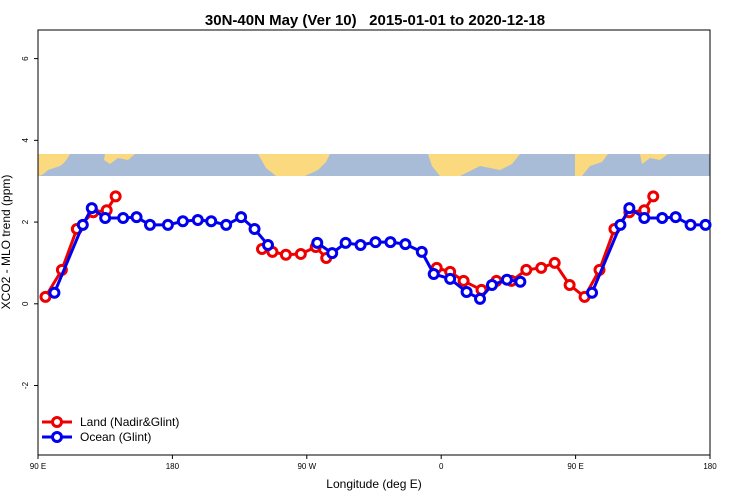 The width and height of the screenshot is (750, 500). Describe the element at coordinates (306, 466) in the screenshot. I see `x-tick-label: 90 W` at that location.